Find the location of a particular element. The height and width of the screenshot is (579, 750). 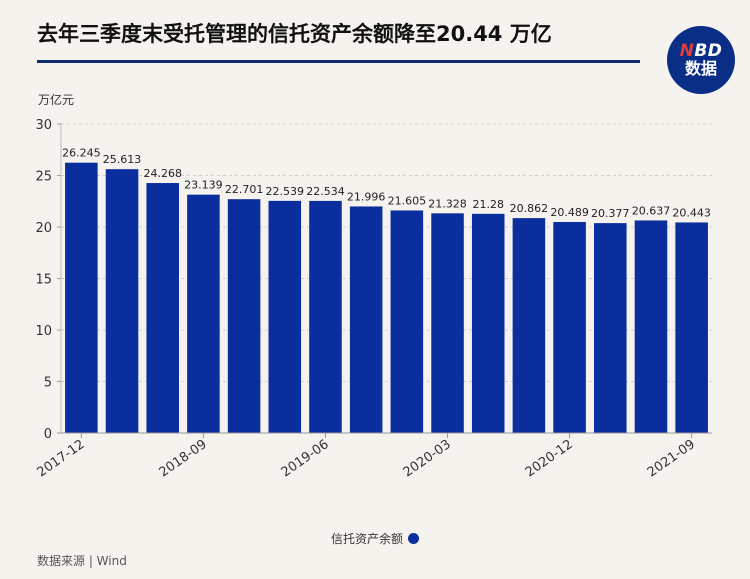

y-tick-label: 20 is located at coordinates (43, 228).